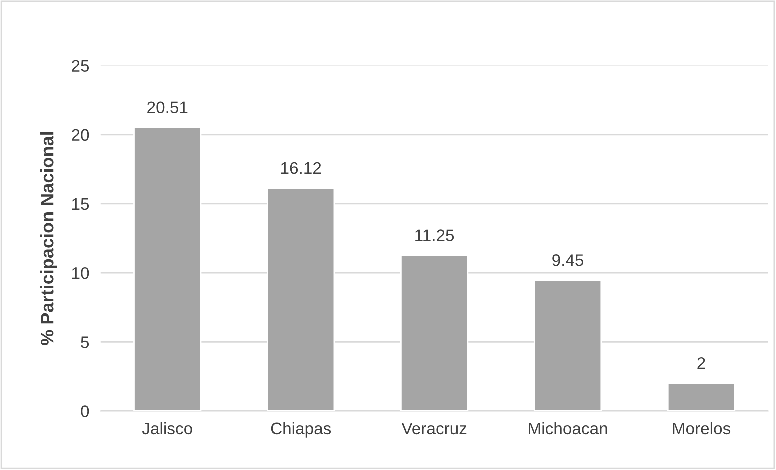  Describe the element at coordinates (81, 66) in the screenshot. I see `y-tick-label: 25` at that location.